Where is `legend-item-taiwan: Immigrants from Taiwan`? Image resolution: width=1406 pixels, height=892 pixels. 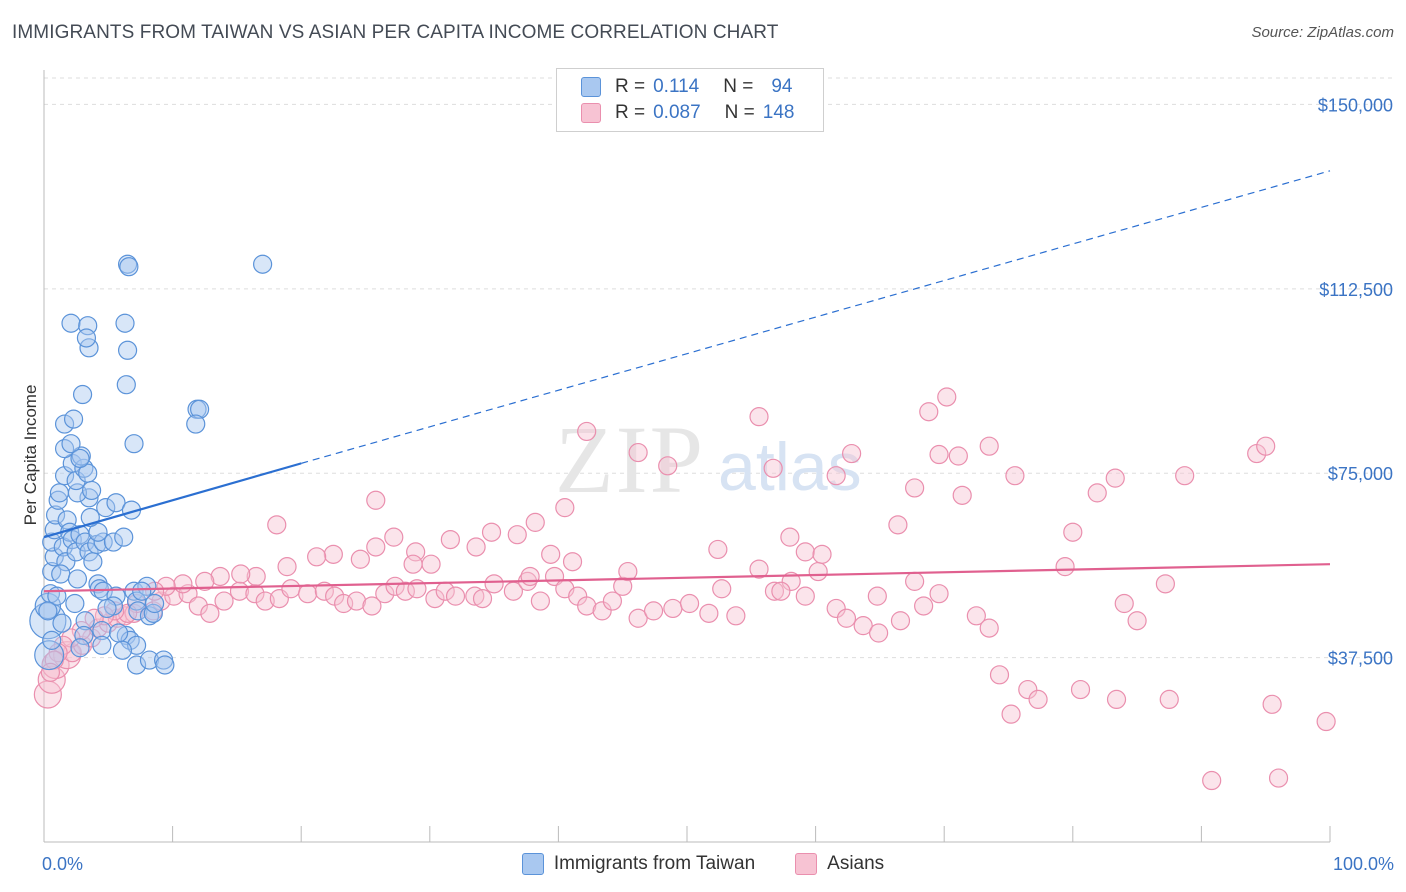
legend-item-taiwan: Immigrants from Taiwan is located at coordinates (638, 864).